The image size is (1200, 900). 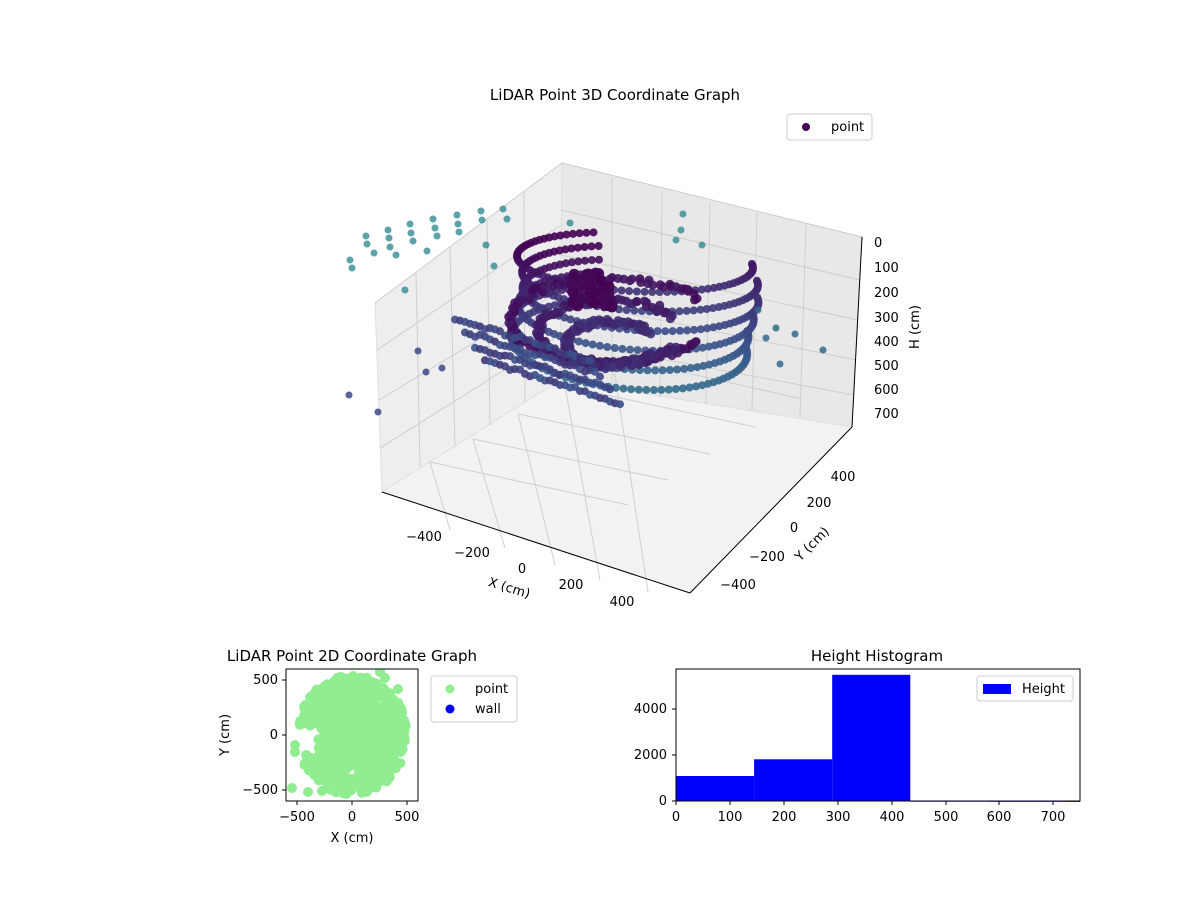 I want to click on x-tick-label: −400, so click(x=424, y=537).